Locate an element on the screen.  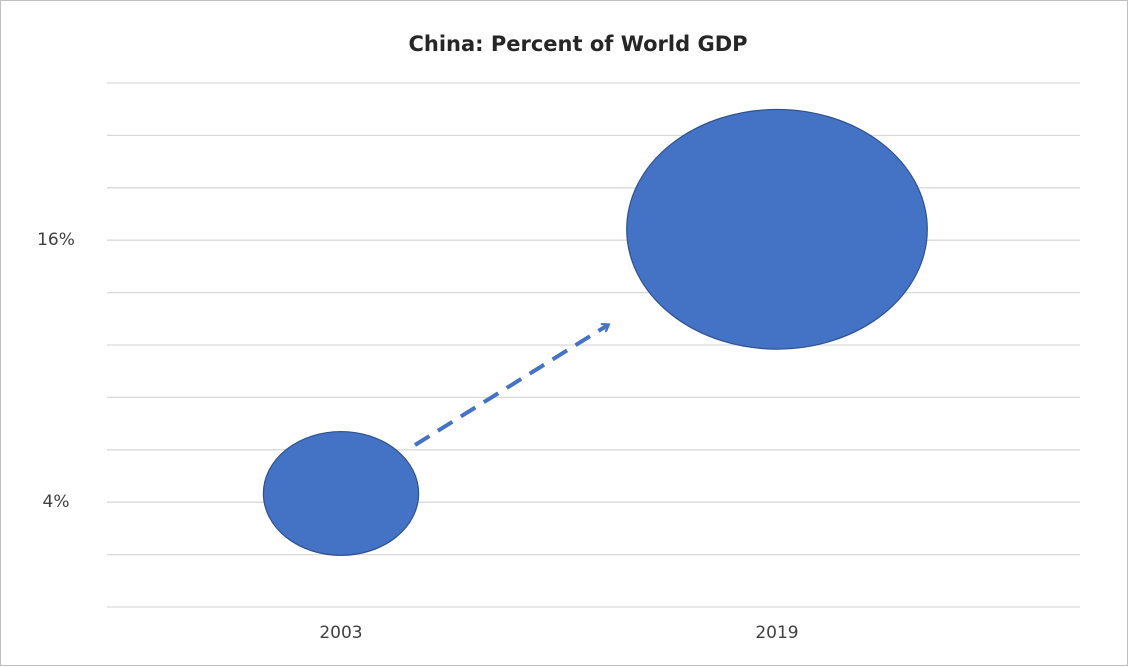
trend-arrow is located at coordinates (510, 386).